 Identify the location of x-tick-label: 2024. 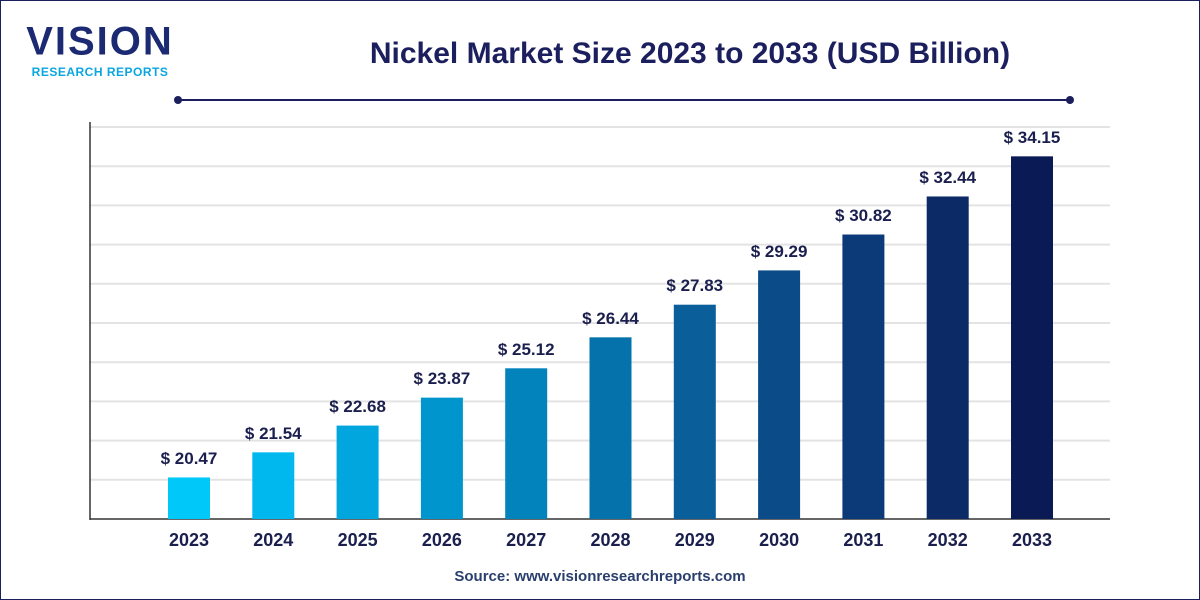
(273, 540).